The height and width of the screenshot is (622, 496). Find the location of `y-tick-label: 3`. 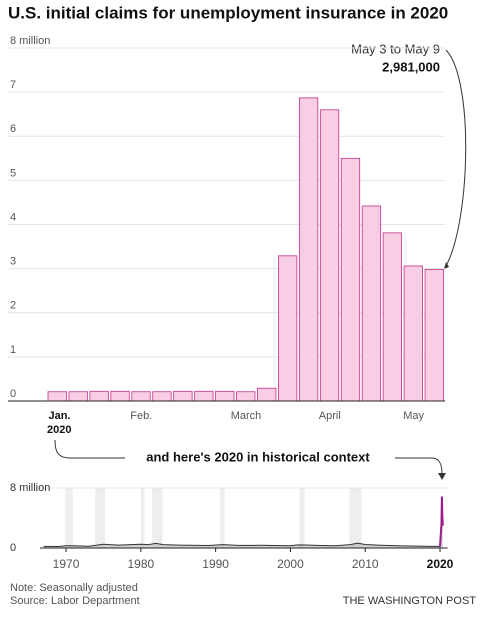

y-tick-label: 3 is located at coordinates (13, 262).